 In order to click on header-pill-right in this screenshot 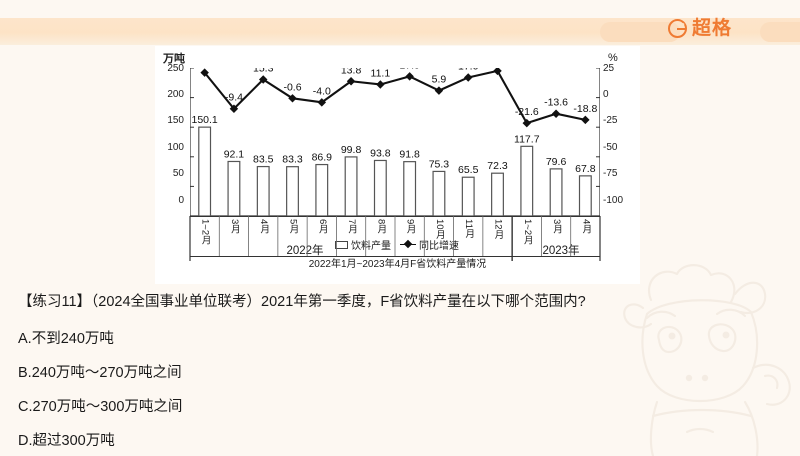, I will do `click(780, 32)`.